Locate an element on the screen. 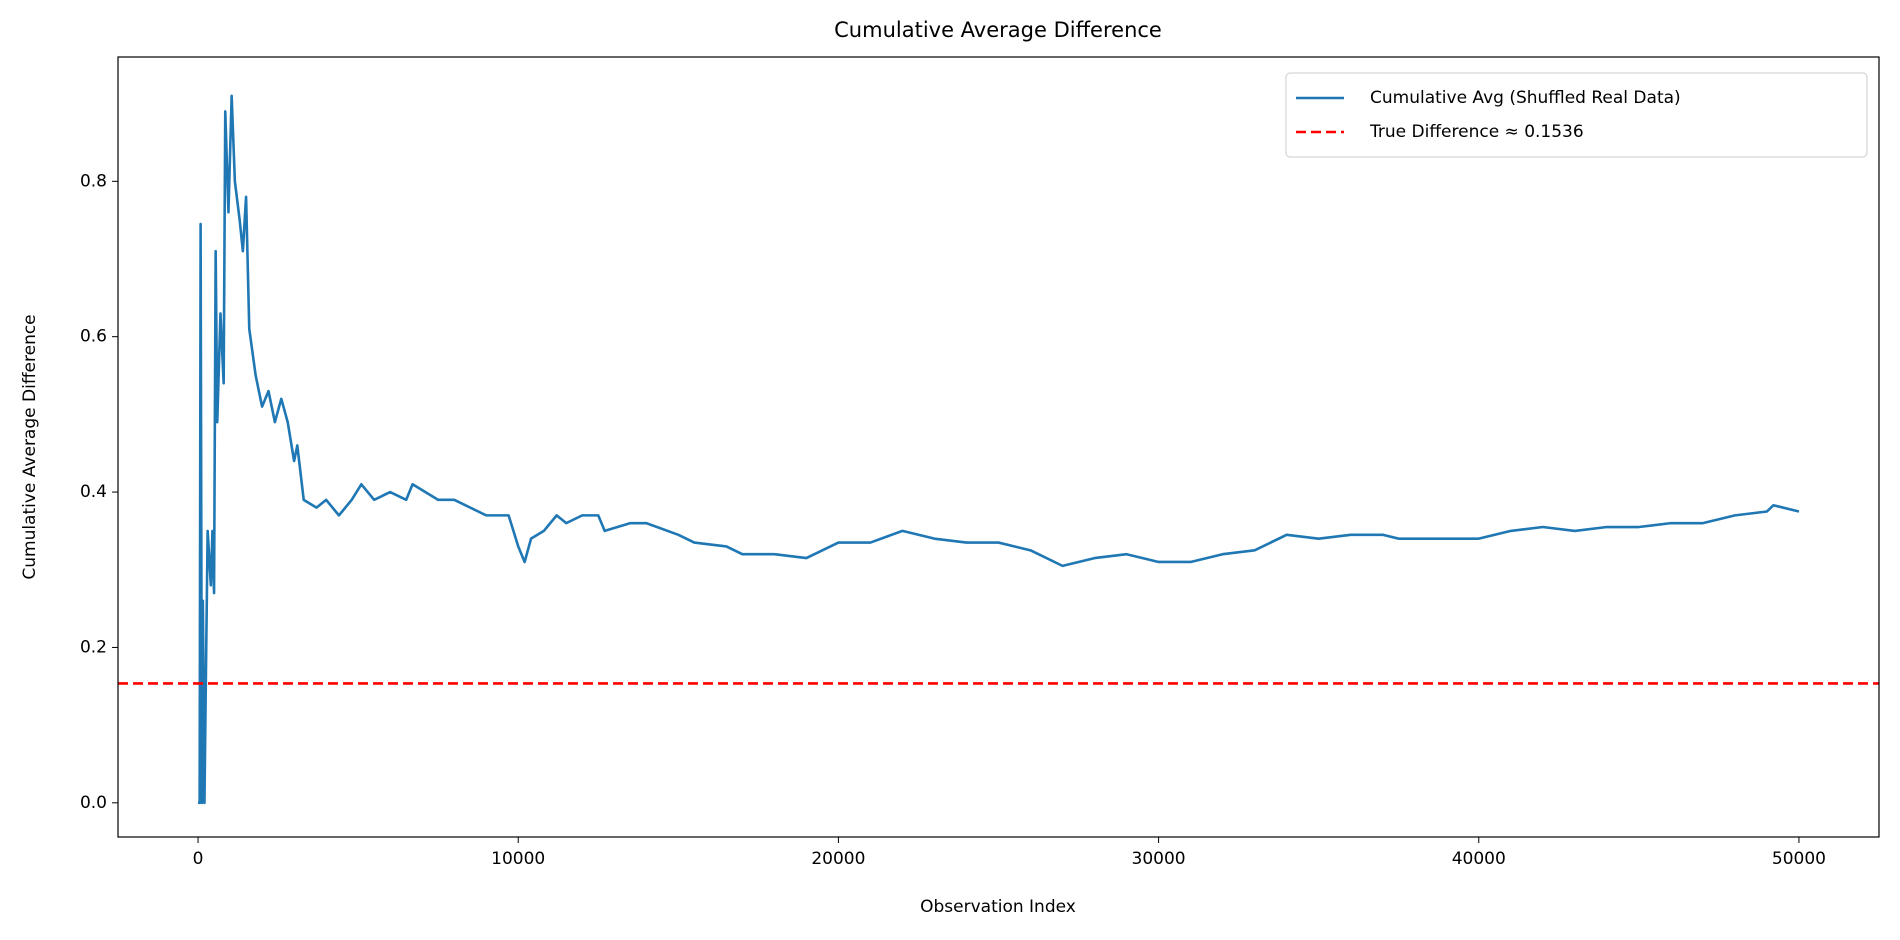  x-axis-label: Observation Index is located at coordinates (998, 907).